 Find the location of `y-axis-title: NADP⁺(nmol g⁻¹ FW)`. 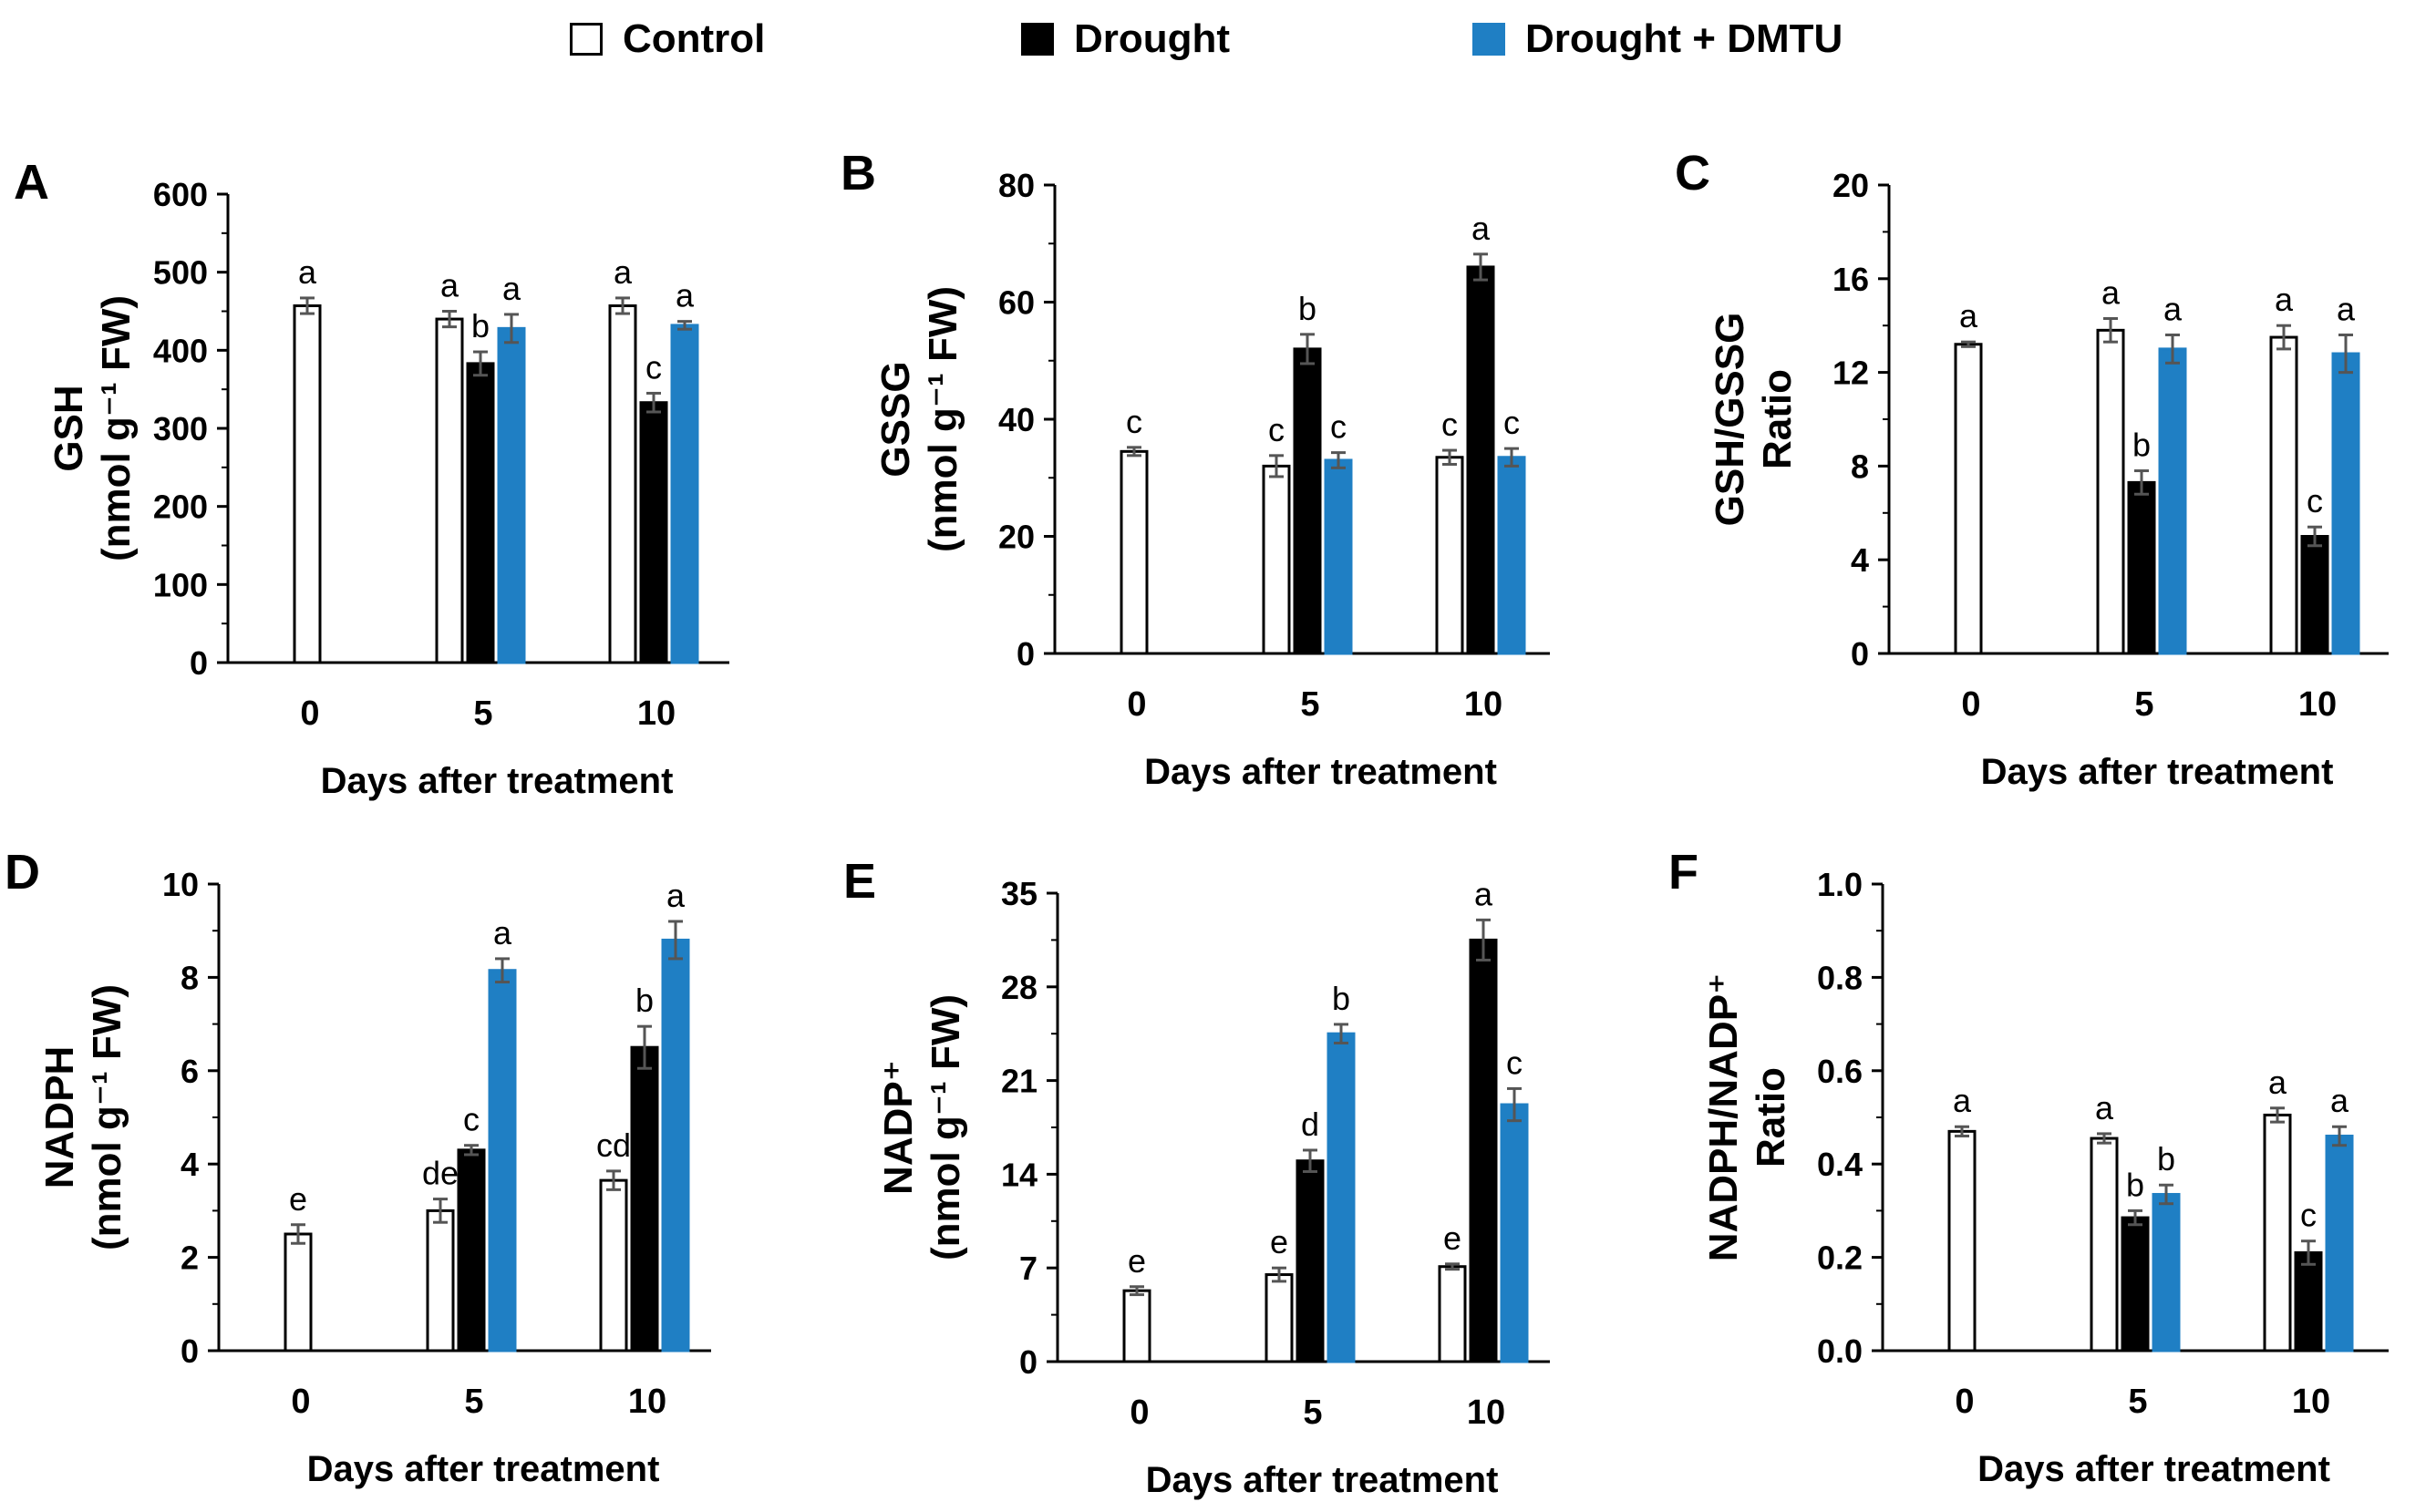

y-axis-title: NADP⁺(nmol g⁻¹ FW) is located at coordinates (922, 1127).